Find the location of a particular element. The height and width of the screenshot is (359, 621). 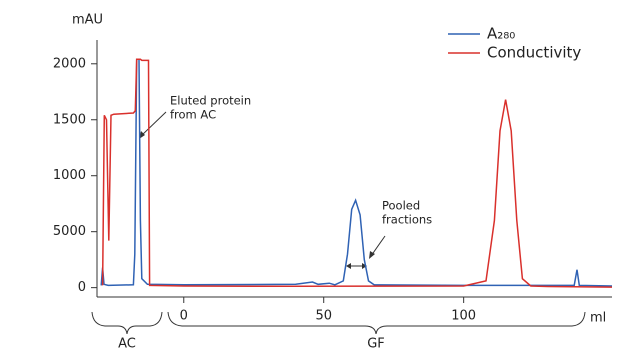

annotation: from AC is located at coordinates (193, 115).